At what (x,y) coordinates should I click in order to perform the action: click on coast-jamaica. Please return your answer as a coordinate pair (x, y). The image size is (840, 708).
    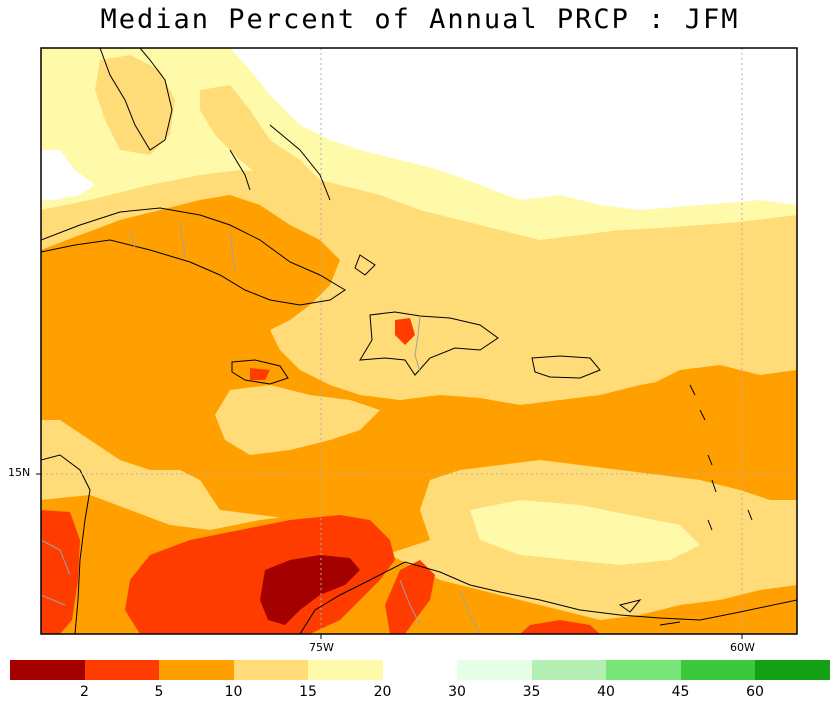
    Looking at the image, I should click on (260, 372).